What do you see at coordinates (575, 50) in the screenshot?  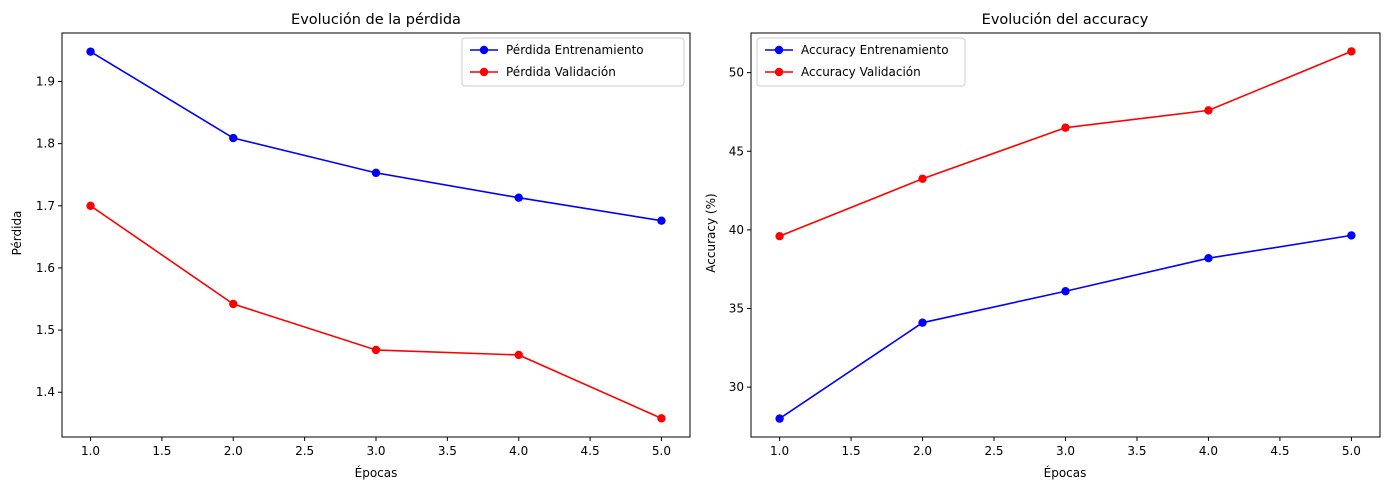 I see `legend-label: Pérdida Entrenamiento` at bounding box center [575, 50].